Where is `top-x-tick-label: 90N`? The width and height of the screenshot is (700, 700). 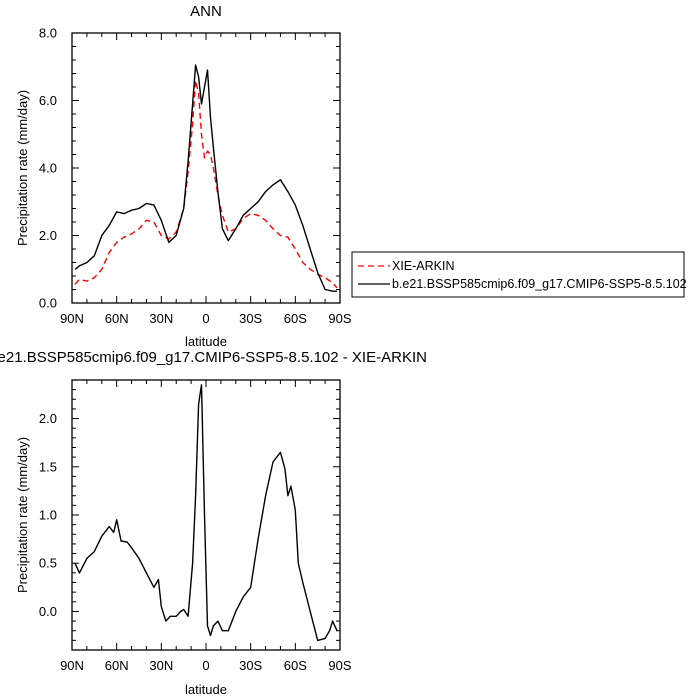 top-x-tick-label: 90N is located at coordinates (72, 318).